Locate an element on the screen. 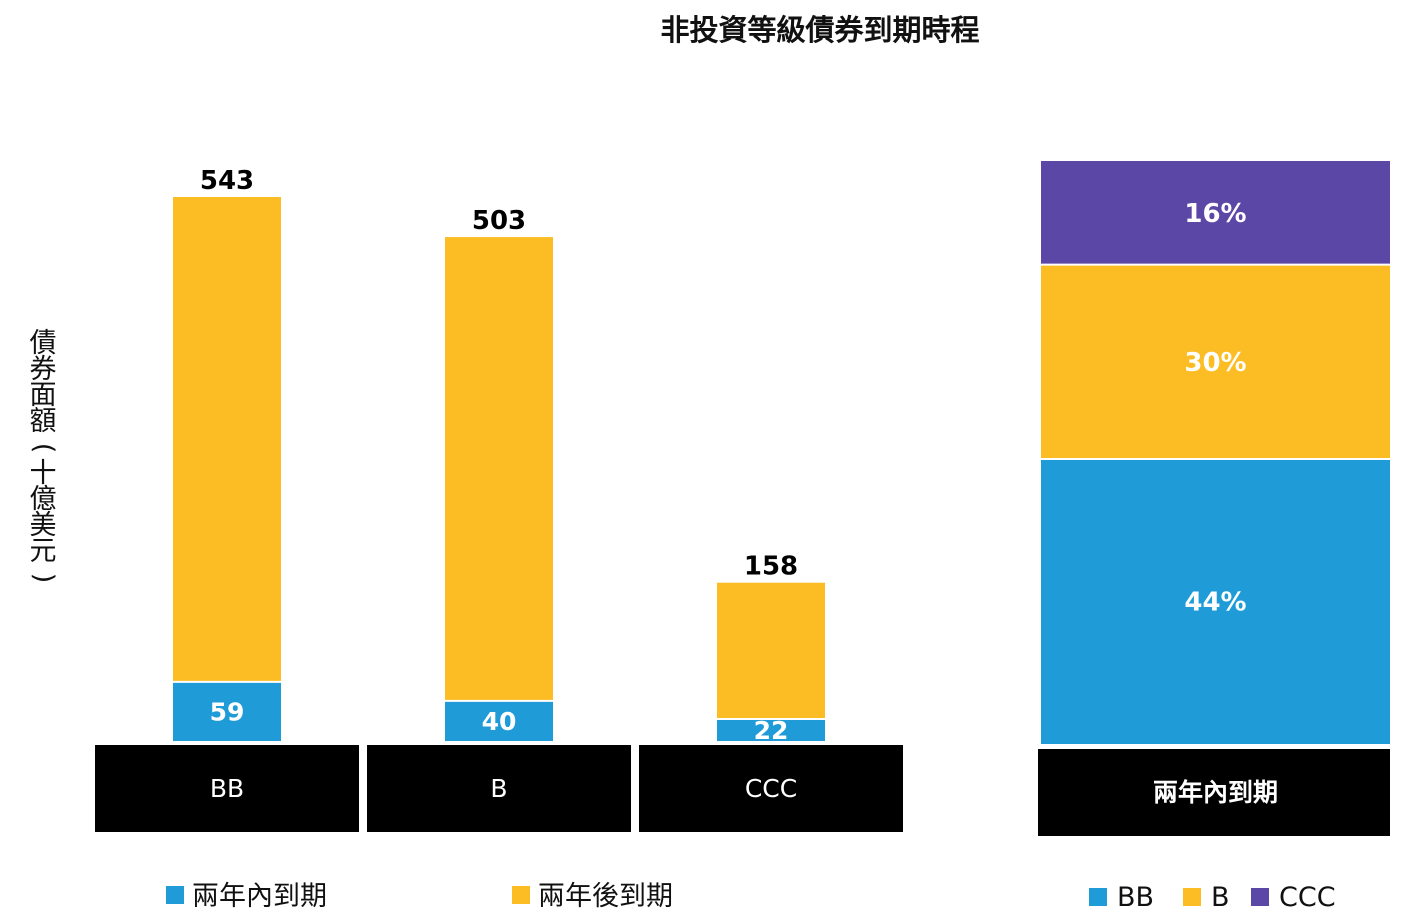 Image resolution: width=1420 pixels, height=921 pixels. legend-label: CCC is located at coordinates (1307, 897).